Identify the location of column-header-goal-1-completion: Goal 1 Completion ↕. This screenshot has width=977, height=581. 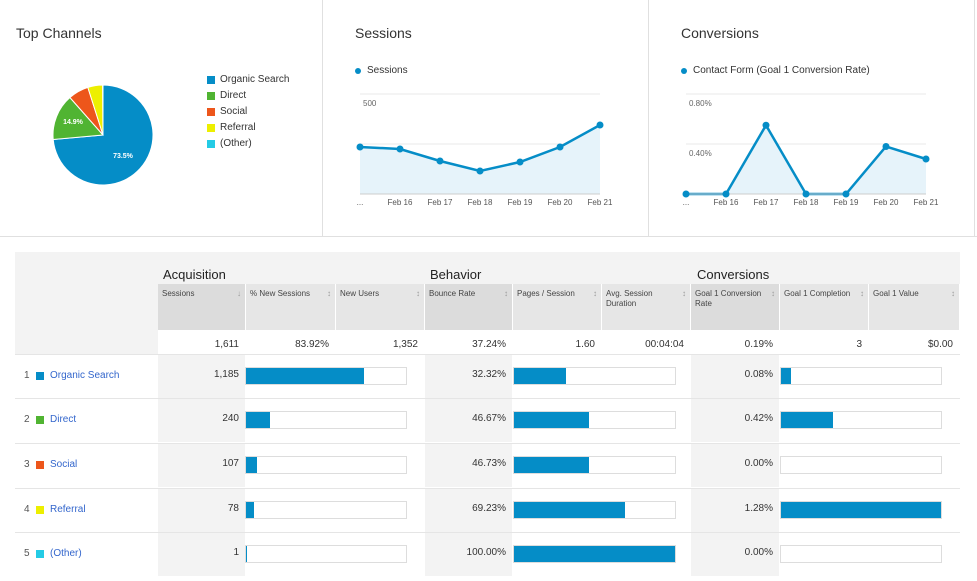
(824, 307).